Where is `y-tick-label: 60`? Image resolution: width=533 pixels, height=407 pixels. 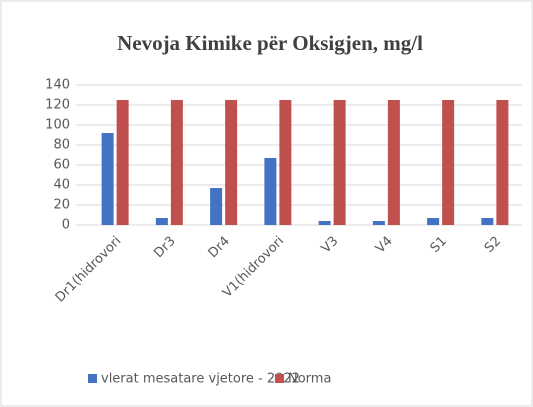 y-tick-label: 60 is located at coordinates (61, 165).